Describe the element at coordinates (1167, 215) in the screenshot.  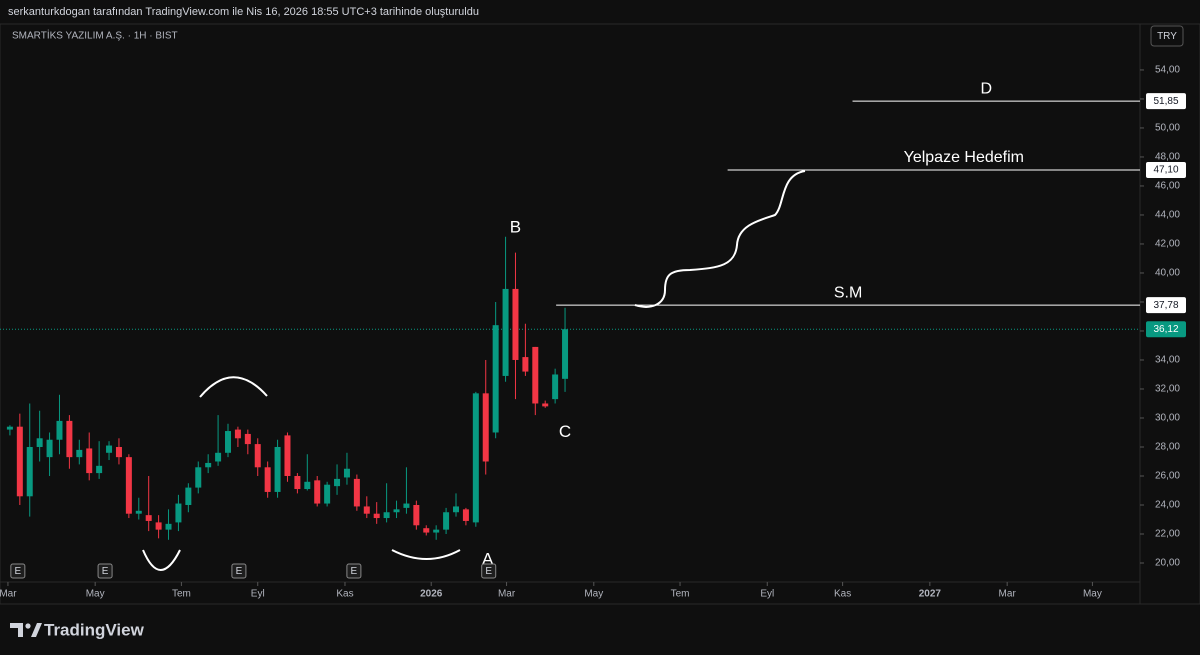
I see `y-tick-label: 44,00` at that location.